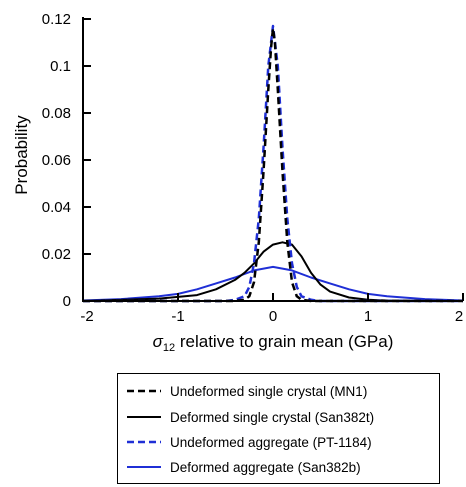  I want to click on x-axis-label-symbol: σ, so click(158, 341).